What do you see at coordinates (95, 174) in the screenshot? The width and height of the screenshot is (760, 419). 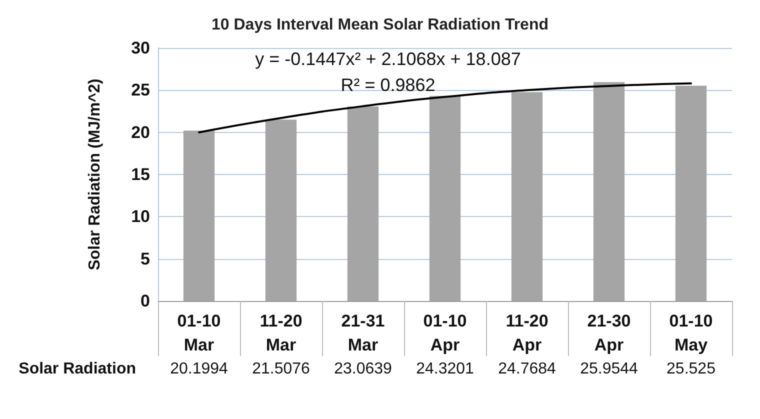 I see `y-axis-title: Solar Radiation (MJ/m^2)` at bounding box center [95, 174].